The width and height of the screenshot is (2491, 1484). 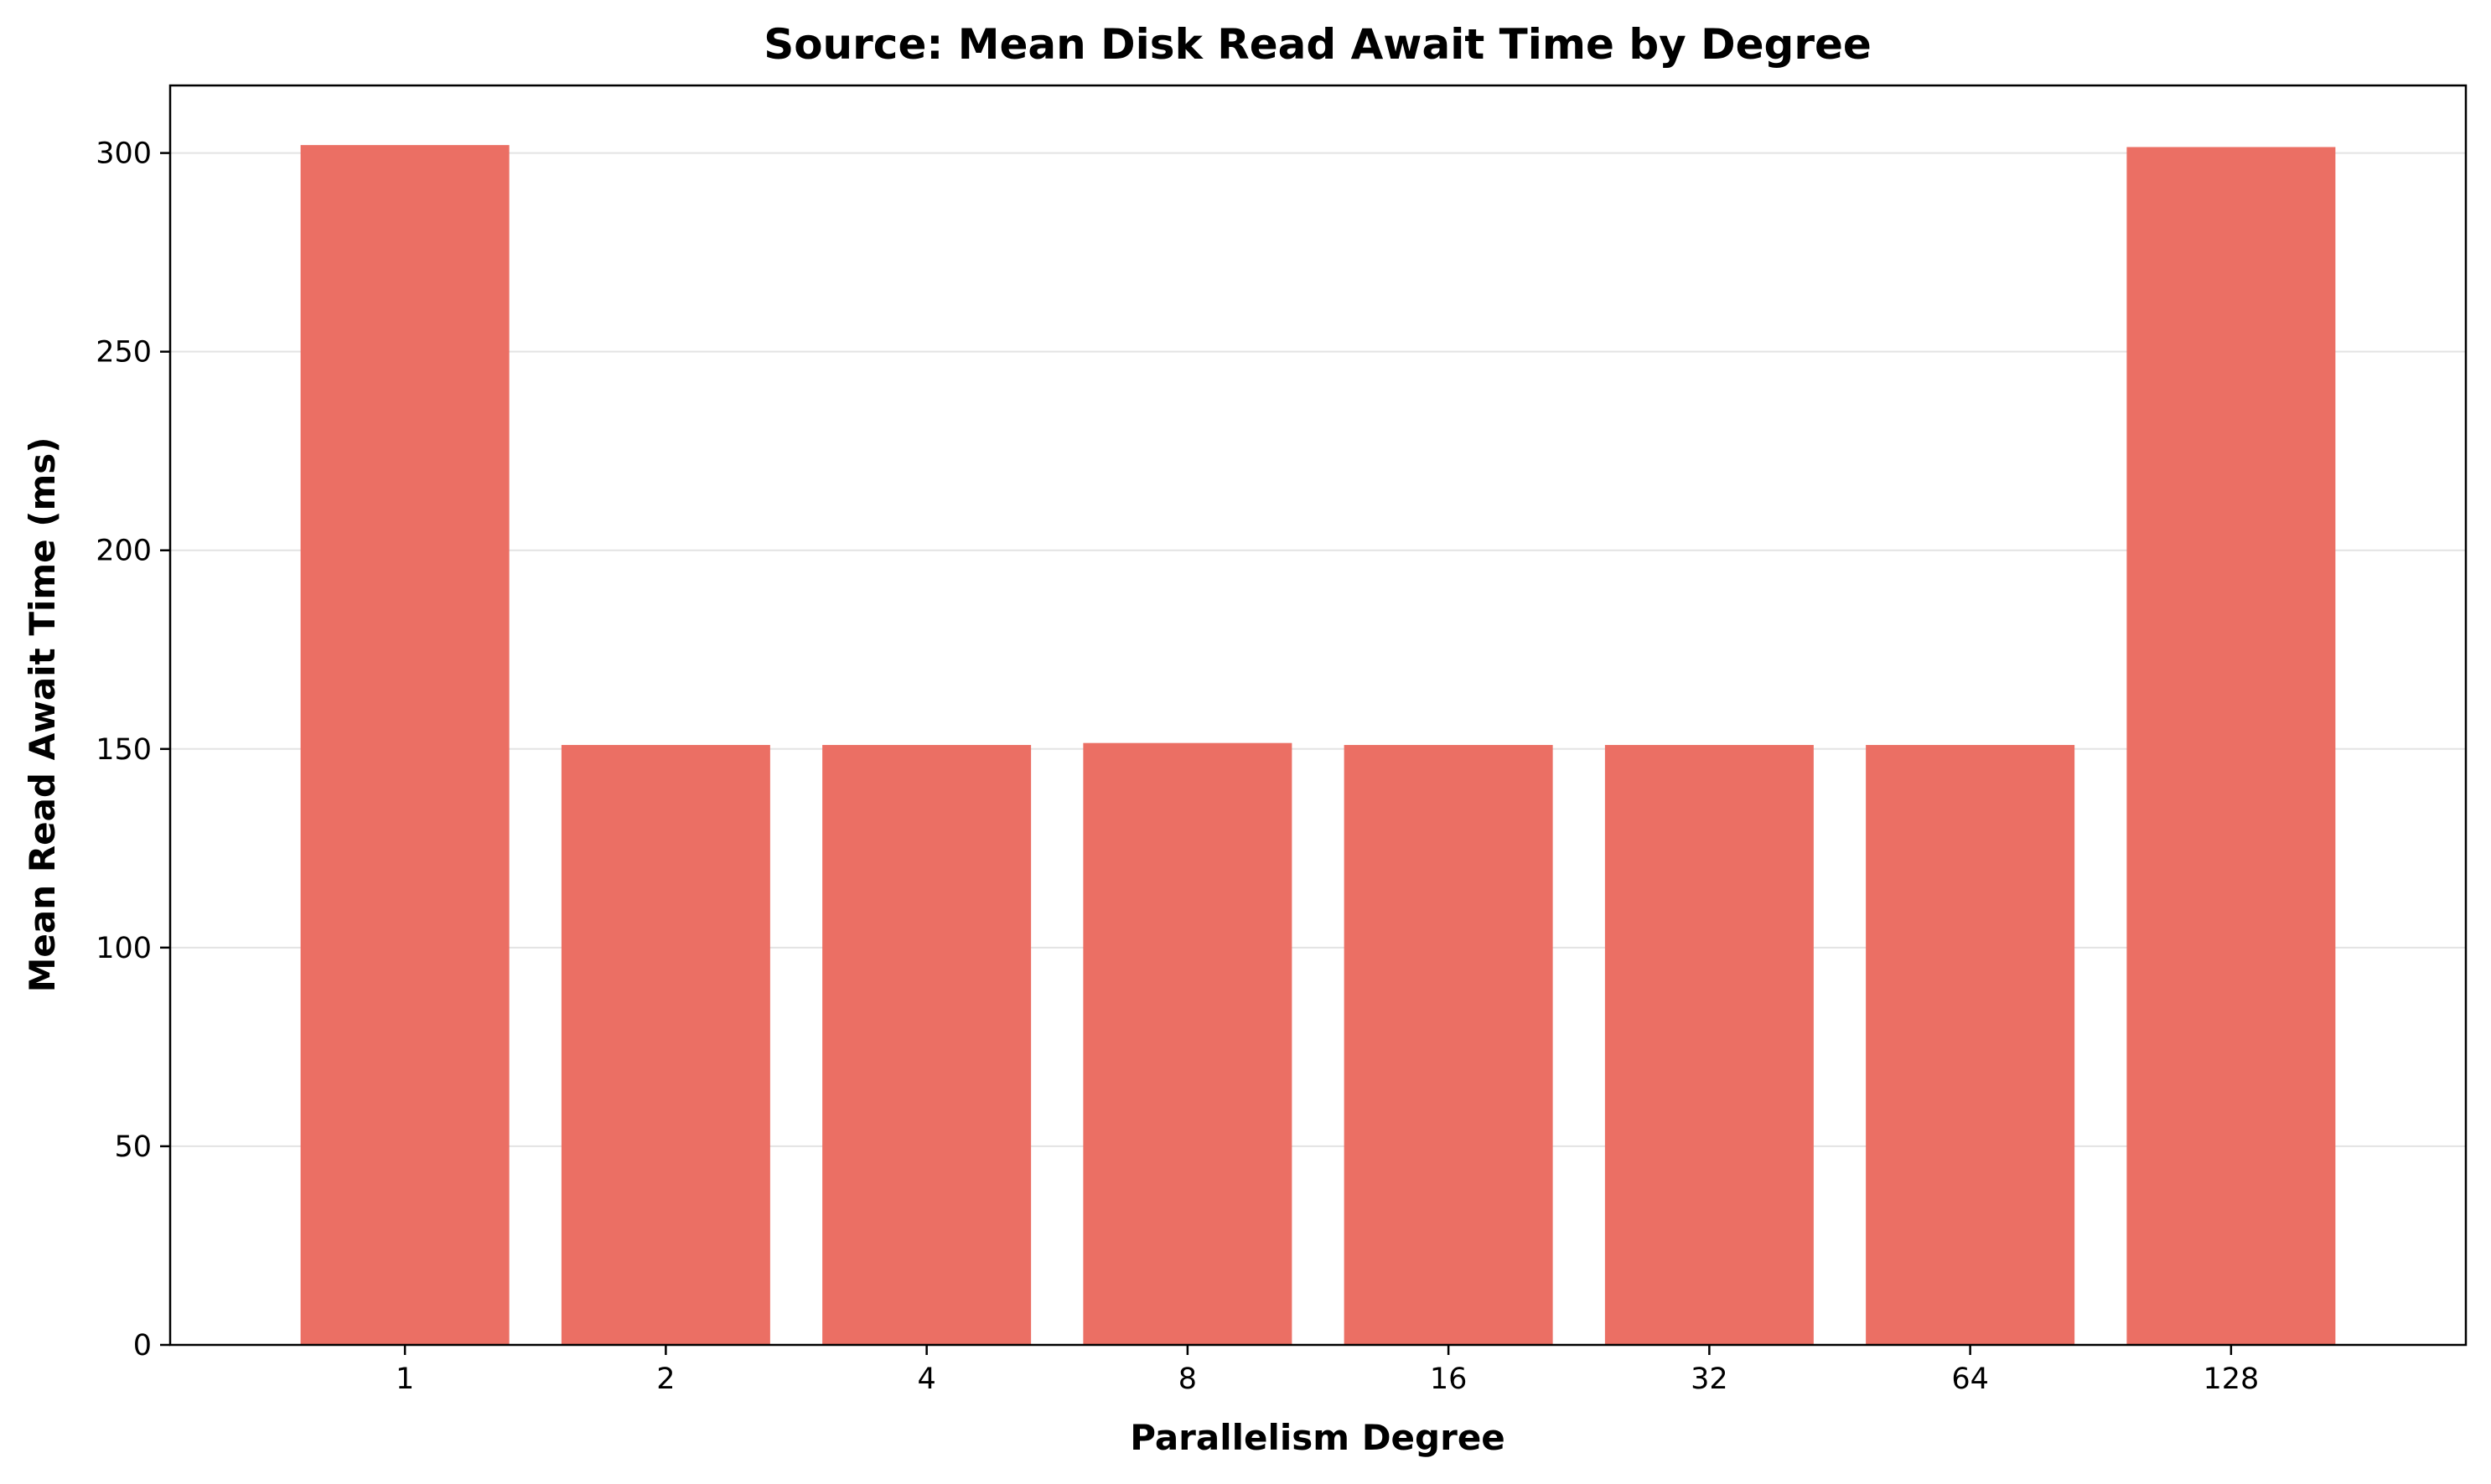 What do you see at coordinates (665, 1379) in the screenshot?
I see `x-tick-label: 2` at bounding box center [665, 1379].